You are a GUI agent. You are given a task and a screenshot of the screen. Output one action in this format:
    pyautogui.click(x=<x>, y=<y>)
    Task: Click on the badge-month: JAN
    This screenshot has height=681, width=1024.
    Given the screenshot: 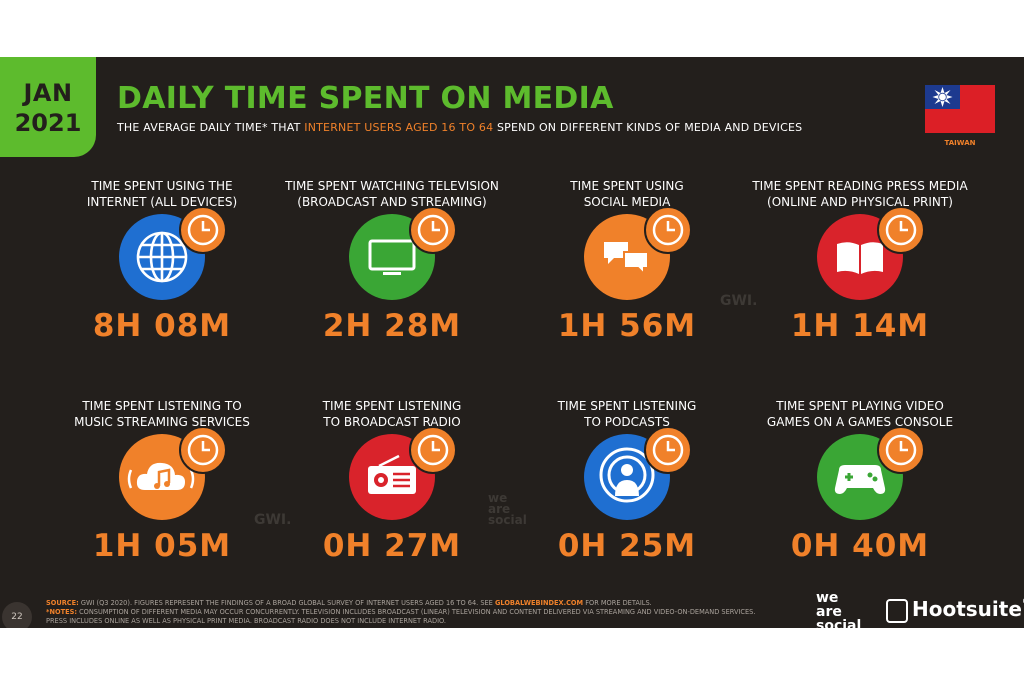 What is the action you would take?
    pyautogui.click(x=48, y=93)
    